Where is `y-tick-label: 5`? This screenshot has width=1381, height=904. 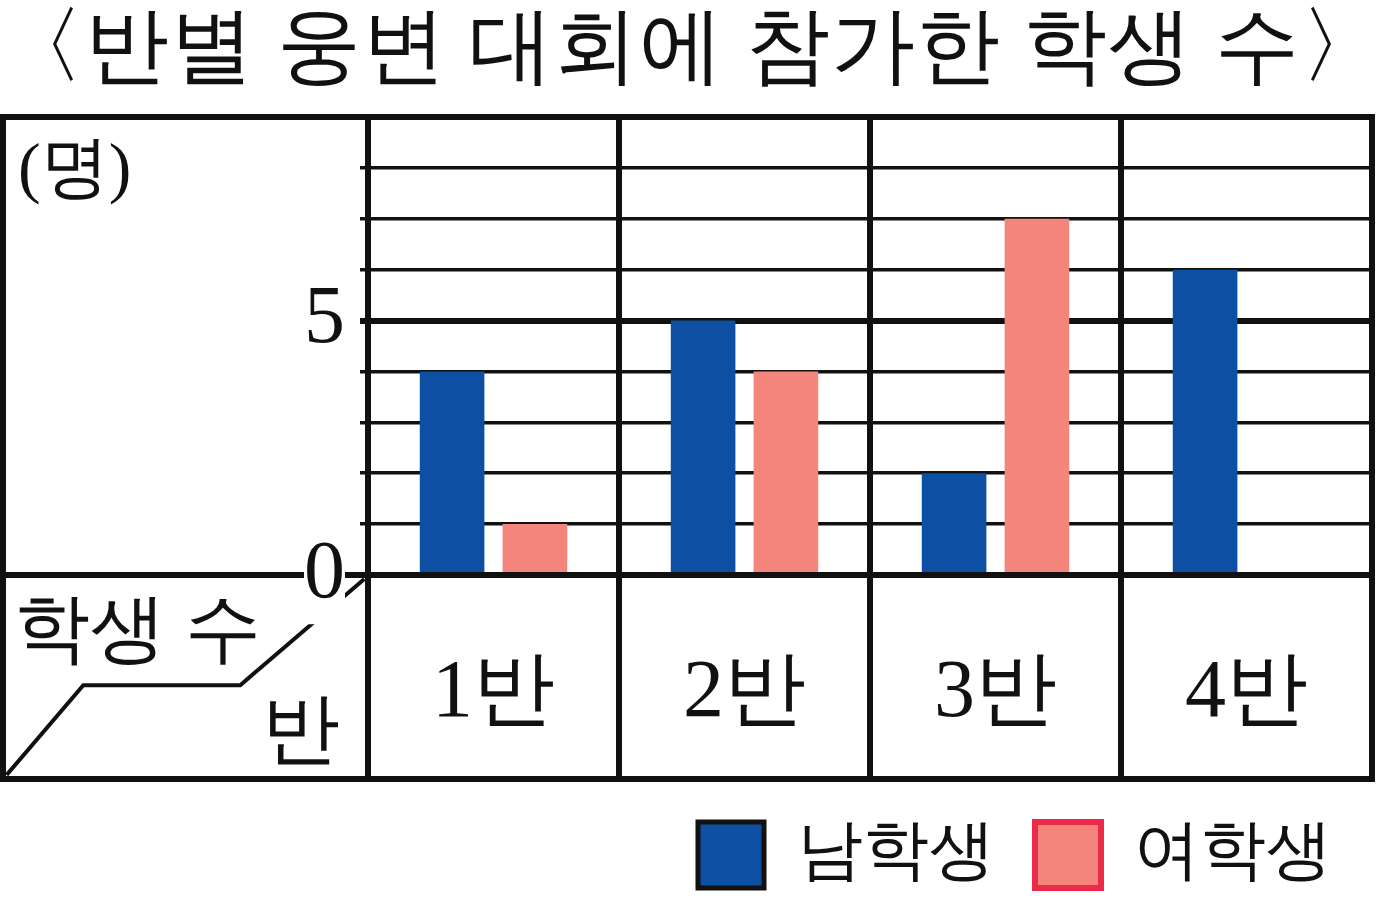 y-tick-label: 5 is located at coordinates (324, 315).